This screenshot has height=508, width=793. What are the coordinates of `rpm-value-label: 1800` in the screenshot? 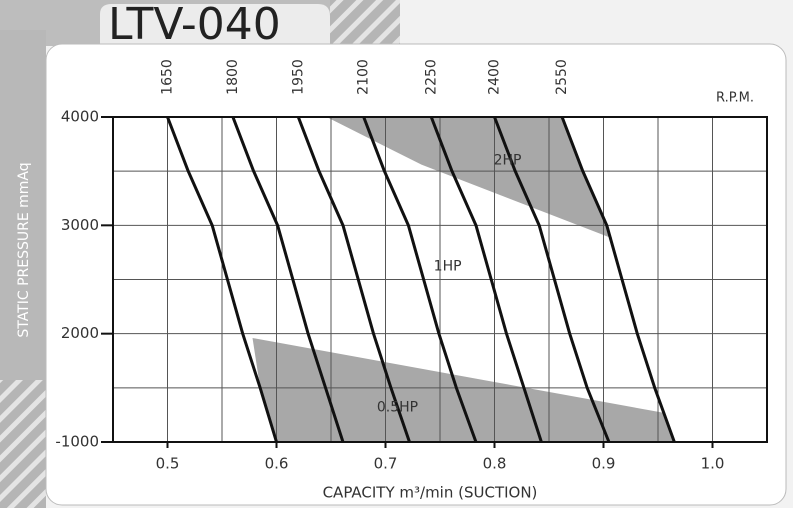 It's located at (233, 77).